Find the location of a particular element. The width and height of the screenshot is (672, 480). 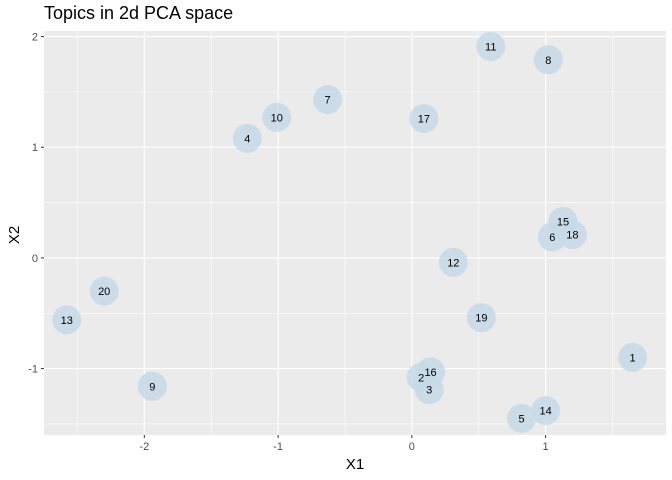

topic-label: 4 is located at coordinates (247, 139).